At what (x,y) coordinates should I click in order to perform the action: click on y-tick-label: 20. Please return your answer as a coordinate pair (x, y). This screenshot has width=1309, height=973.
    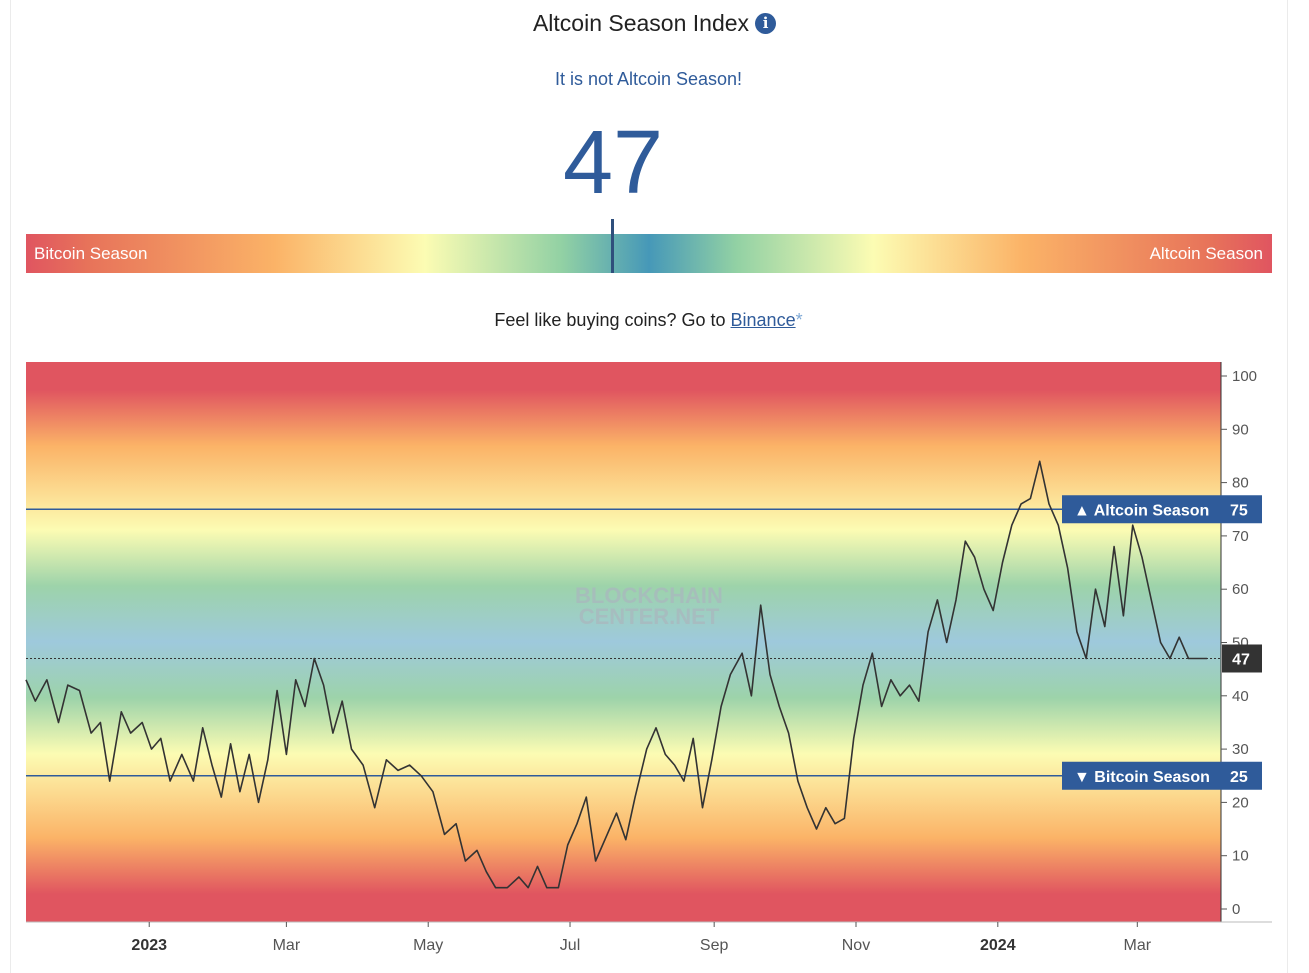
    Looking at the image, I should click on (1240, 802).